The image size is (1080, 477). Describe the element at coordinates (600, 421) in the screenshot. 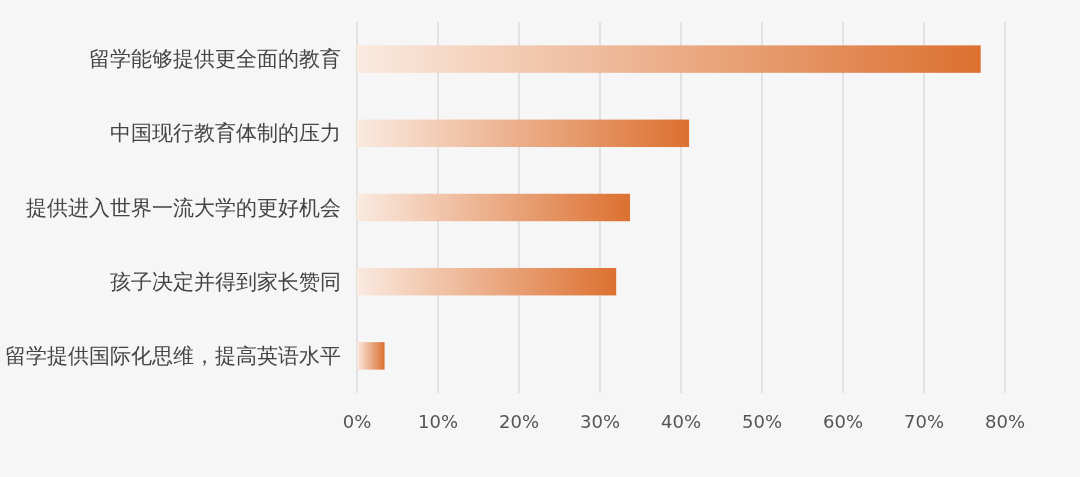

I see `x-tick-label: 30%` at that location.